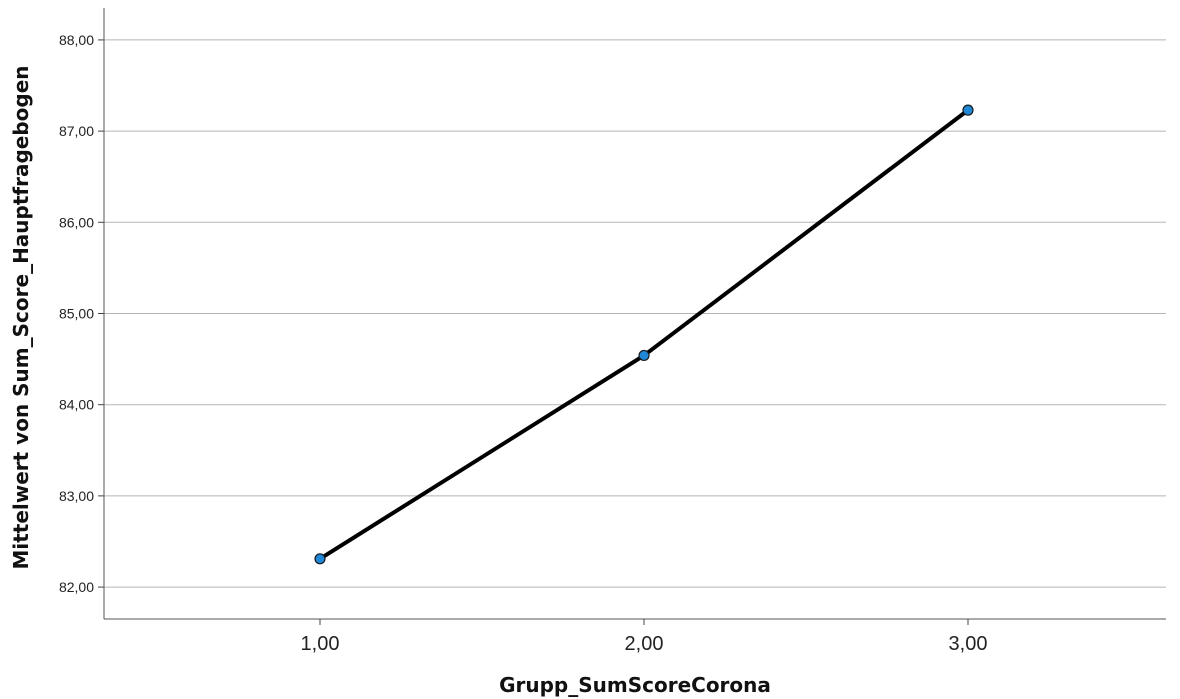  I want to click on y-axis-title: Mittelwert von Sum_Score_Hauptfragebogen, so click(21, 317).